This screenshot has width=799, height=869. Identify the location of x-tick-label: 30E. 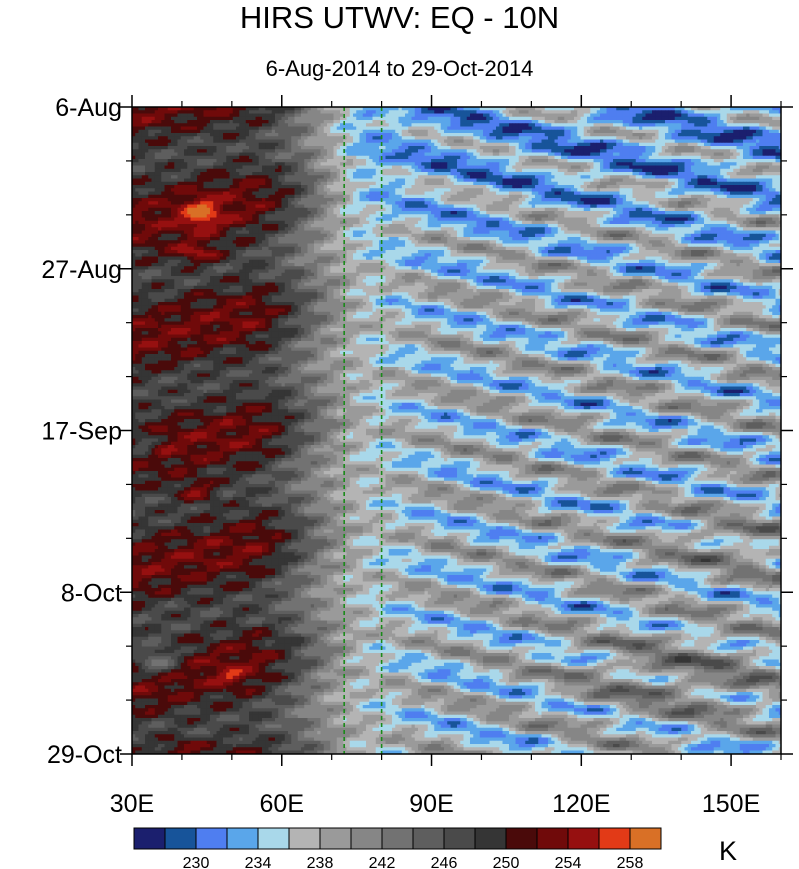
(132, 804).